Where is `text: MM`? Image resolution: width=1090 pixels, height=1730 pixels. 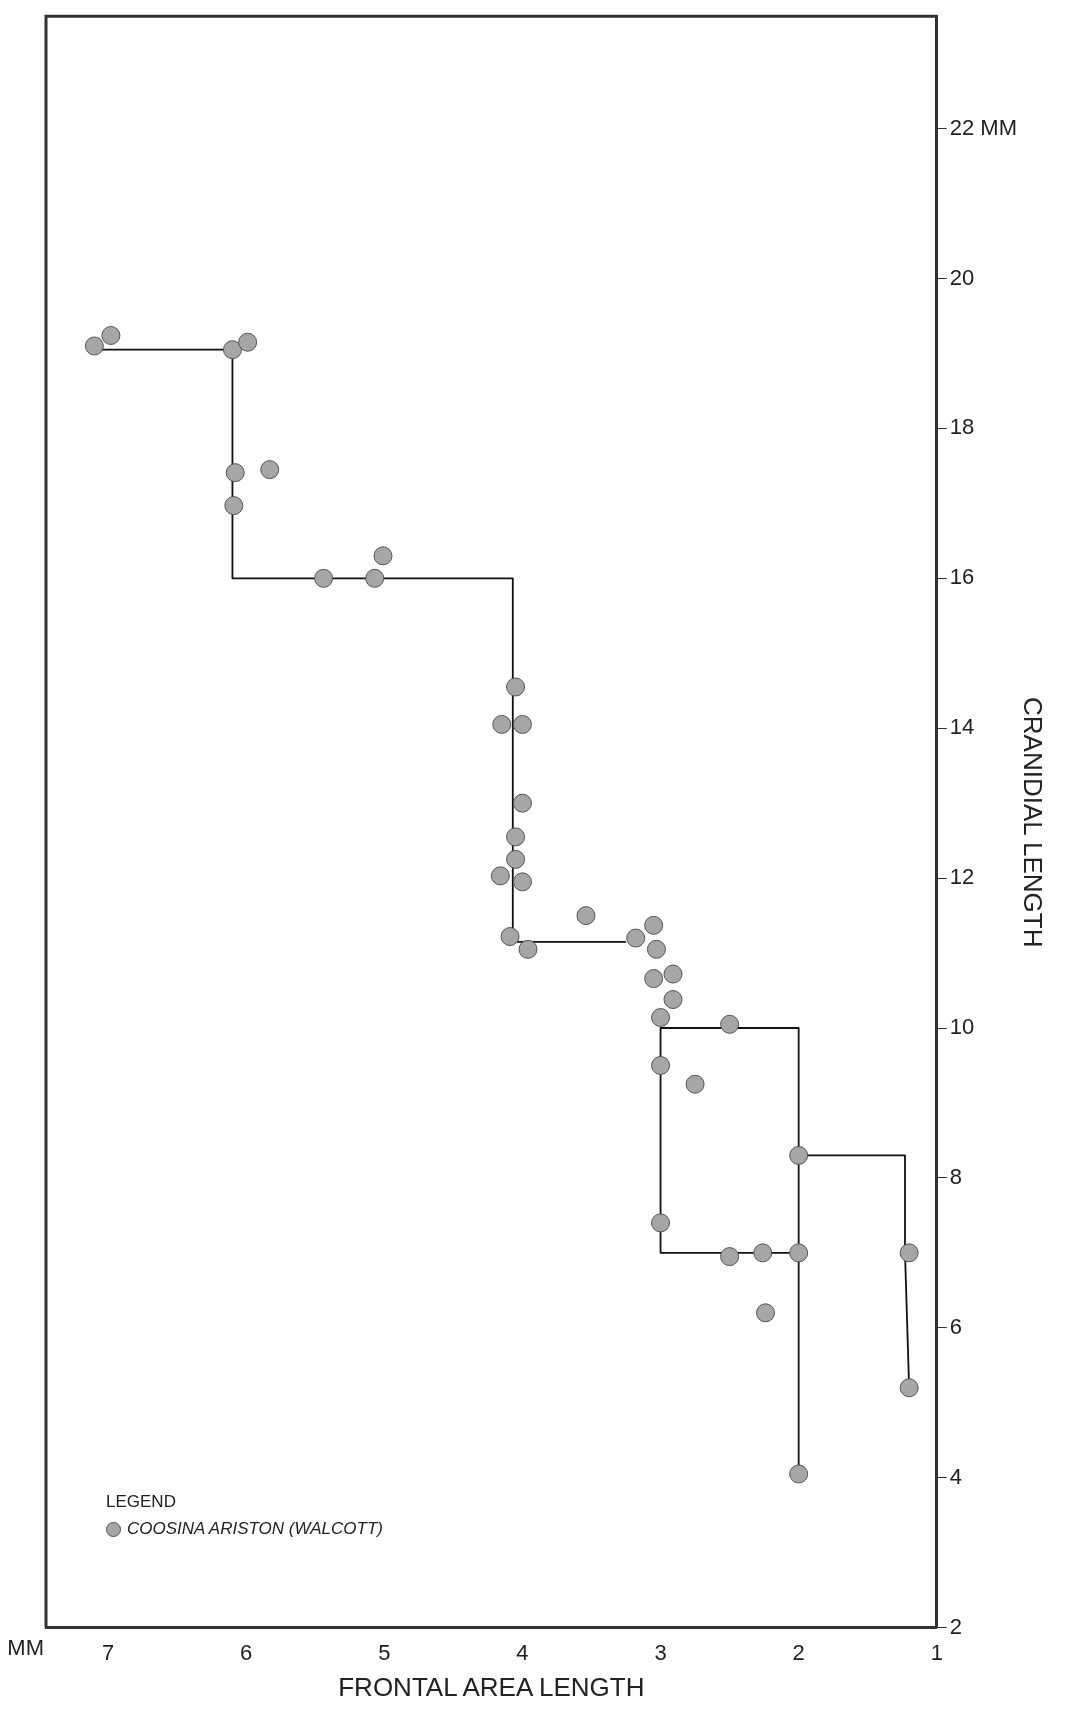
text: MM is located at coordinates (25, 1647).